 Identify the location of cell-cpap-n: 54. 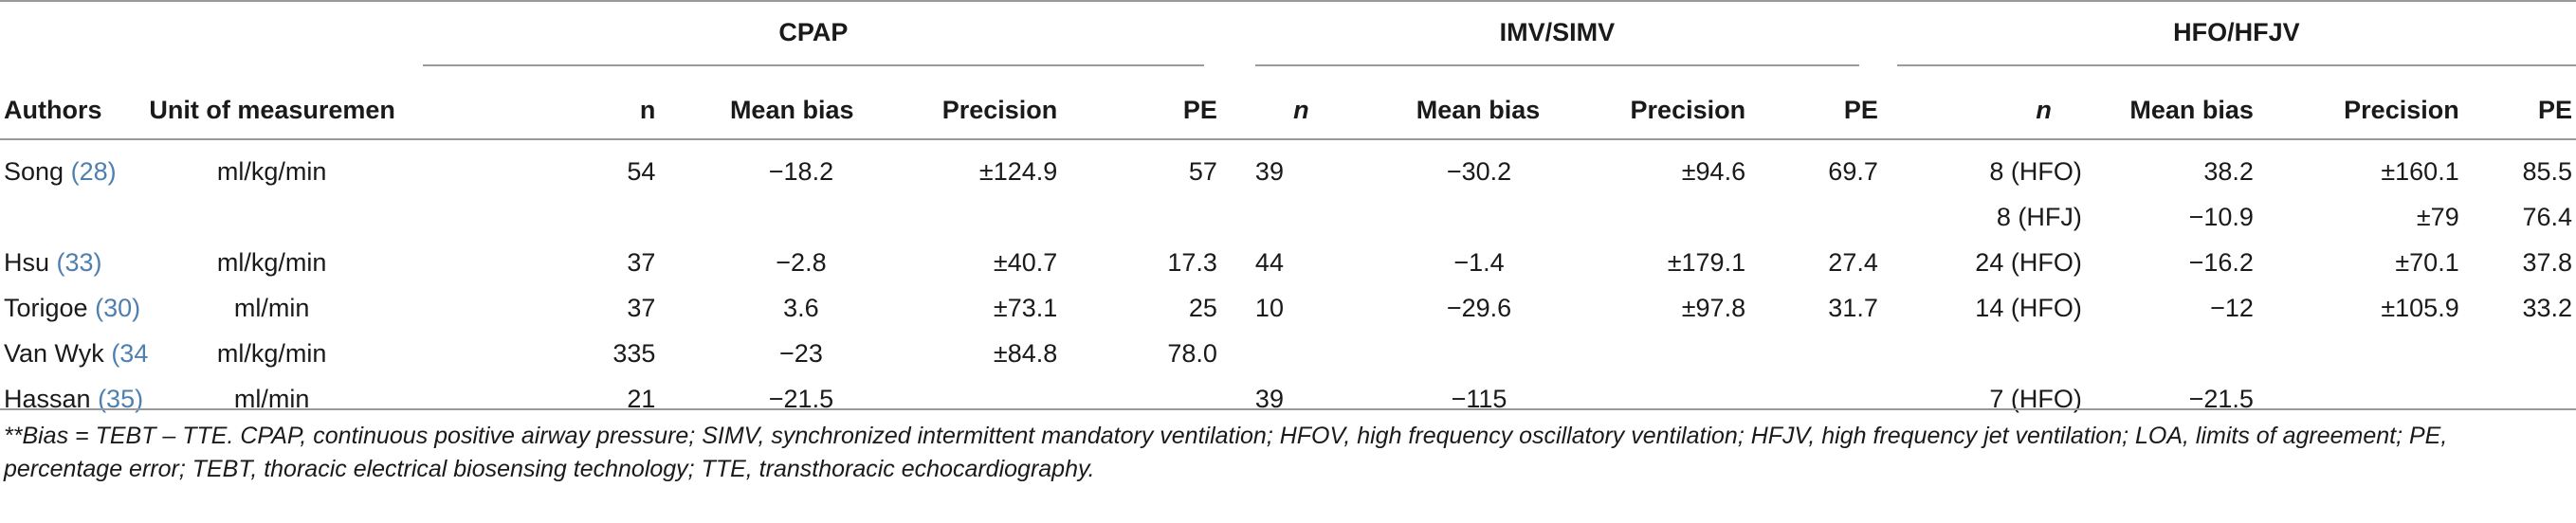
(641, 171).